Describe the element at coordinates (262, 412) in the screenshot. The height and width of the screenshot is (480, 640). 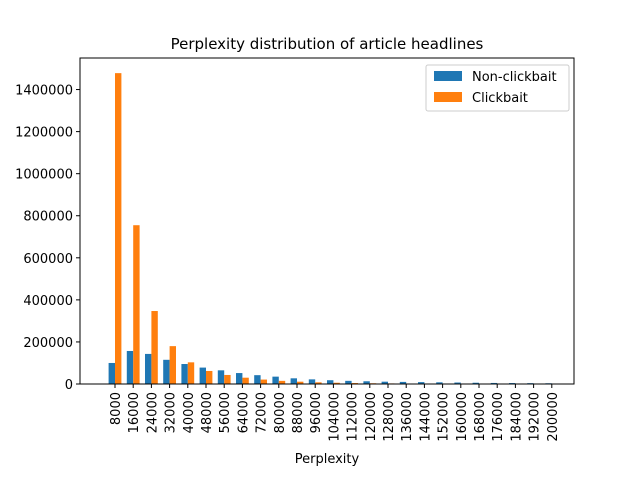
I see `x-tick-label: 72000` at that location.